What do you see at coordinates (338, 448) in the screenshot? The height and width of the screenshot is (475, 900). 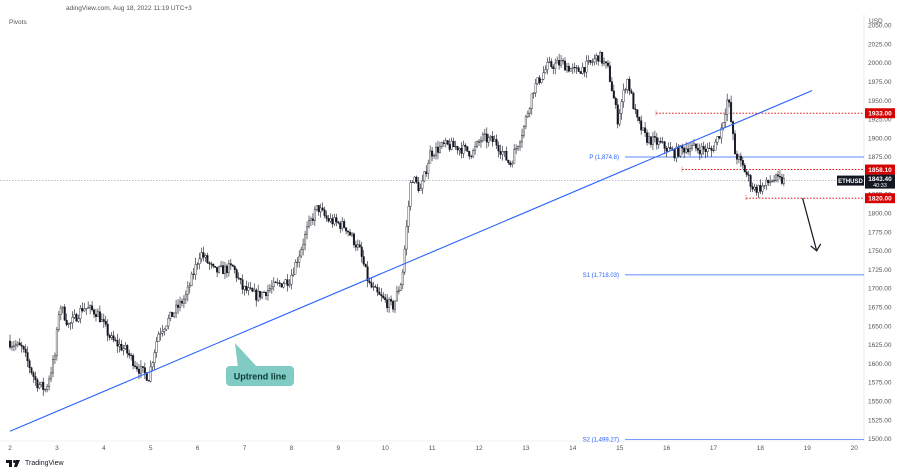 I see `x-tick-label: 9` at bounding box center [338, 448].